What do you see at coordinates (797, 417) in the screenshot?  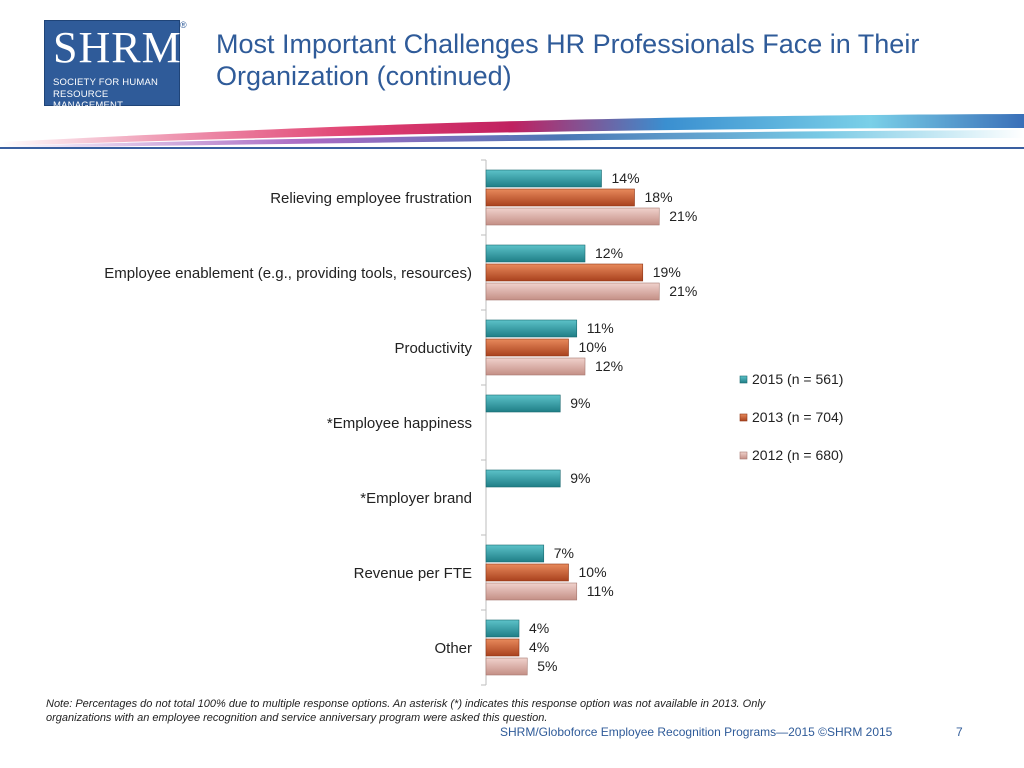 I see `legend-entry: 2013 (n = 704)` at bounding box center [797, 417].